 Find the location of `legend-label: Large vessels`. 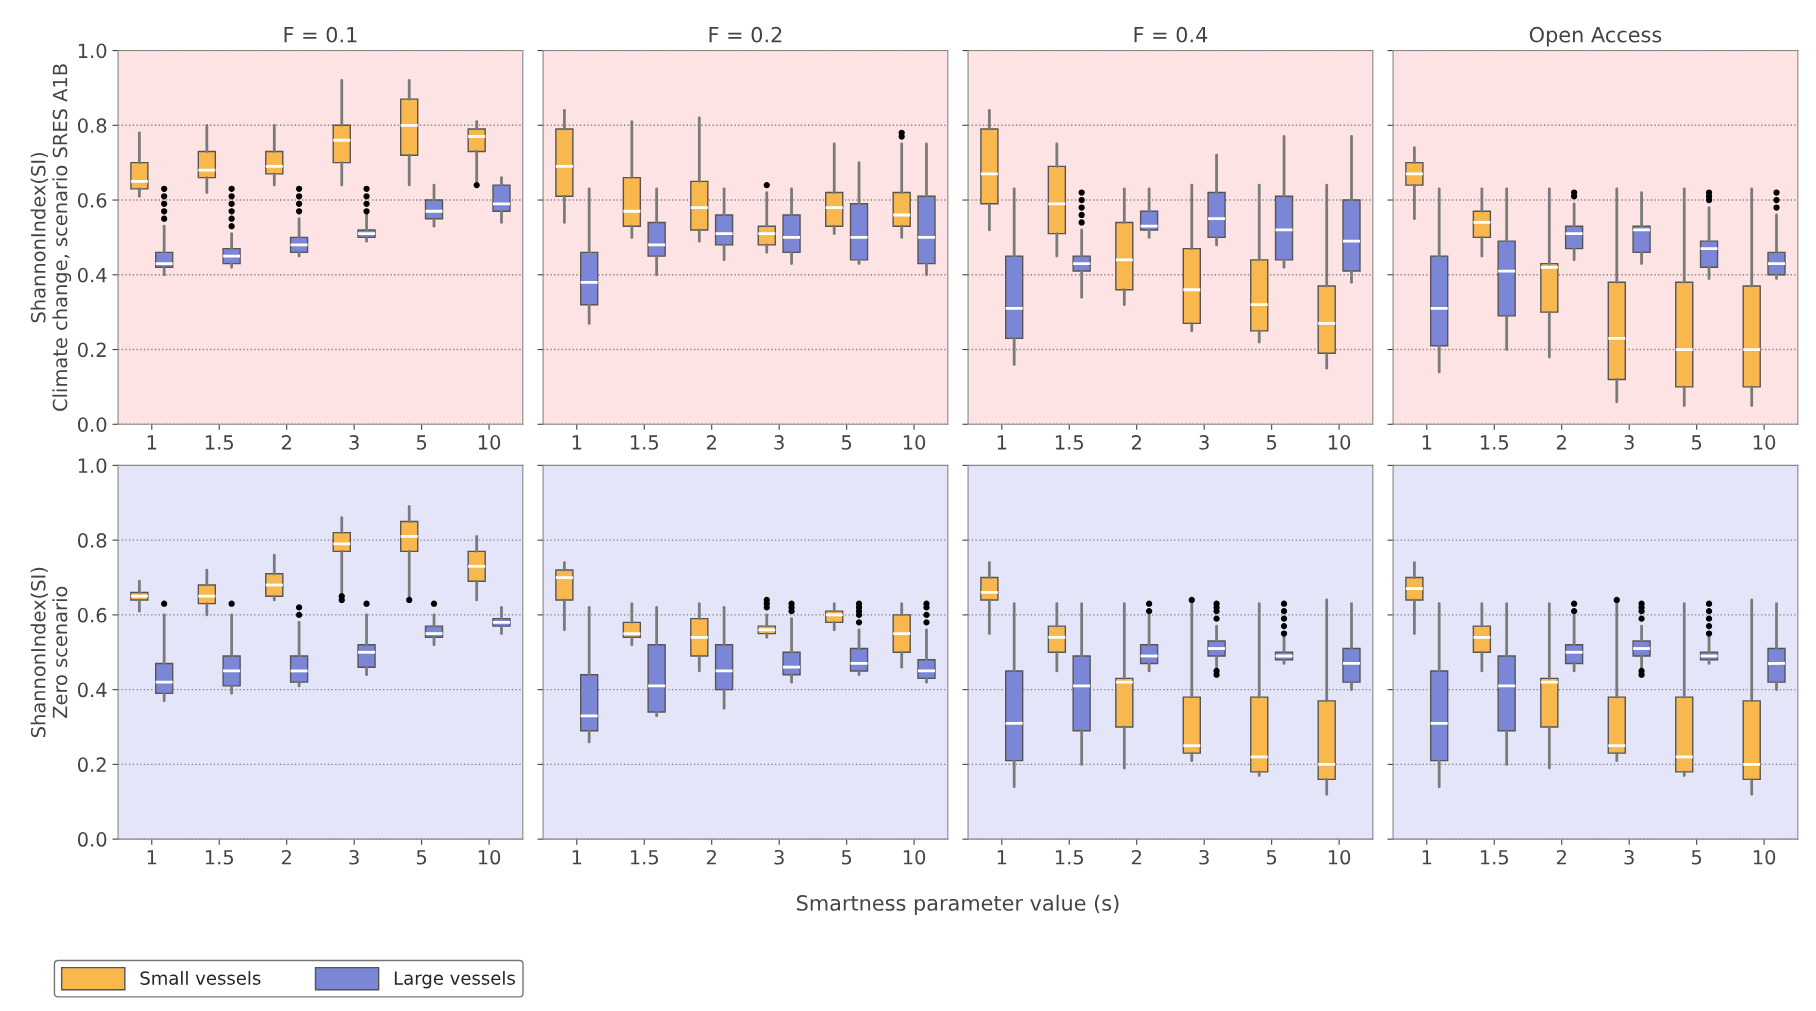

legend-label: Large vessels is located at coordinates (454, 979).